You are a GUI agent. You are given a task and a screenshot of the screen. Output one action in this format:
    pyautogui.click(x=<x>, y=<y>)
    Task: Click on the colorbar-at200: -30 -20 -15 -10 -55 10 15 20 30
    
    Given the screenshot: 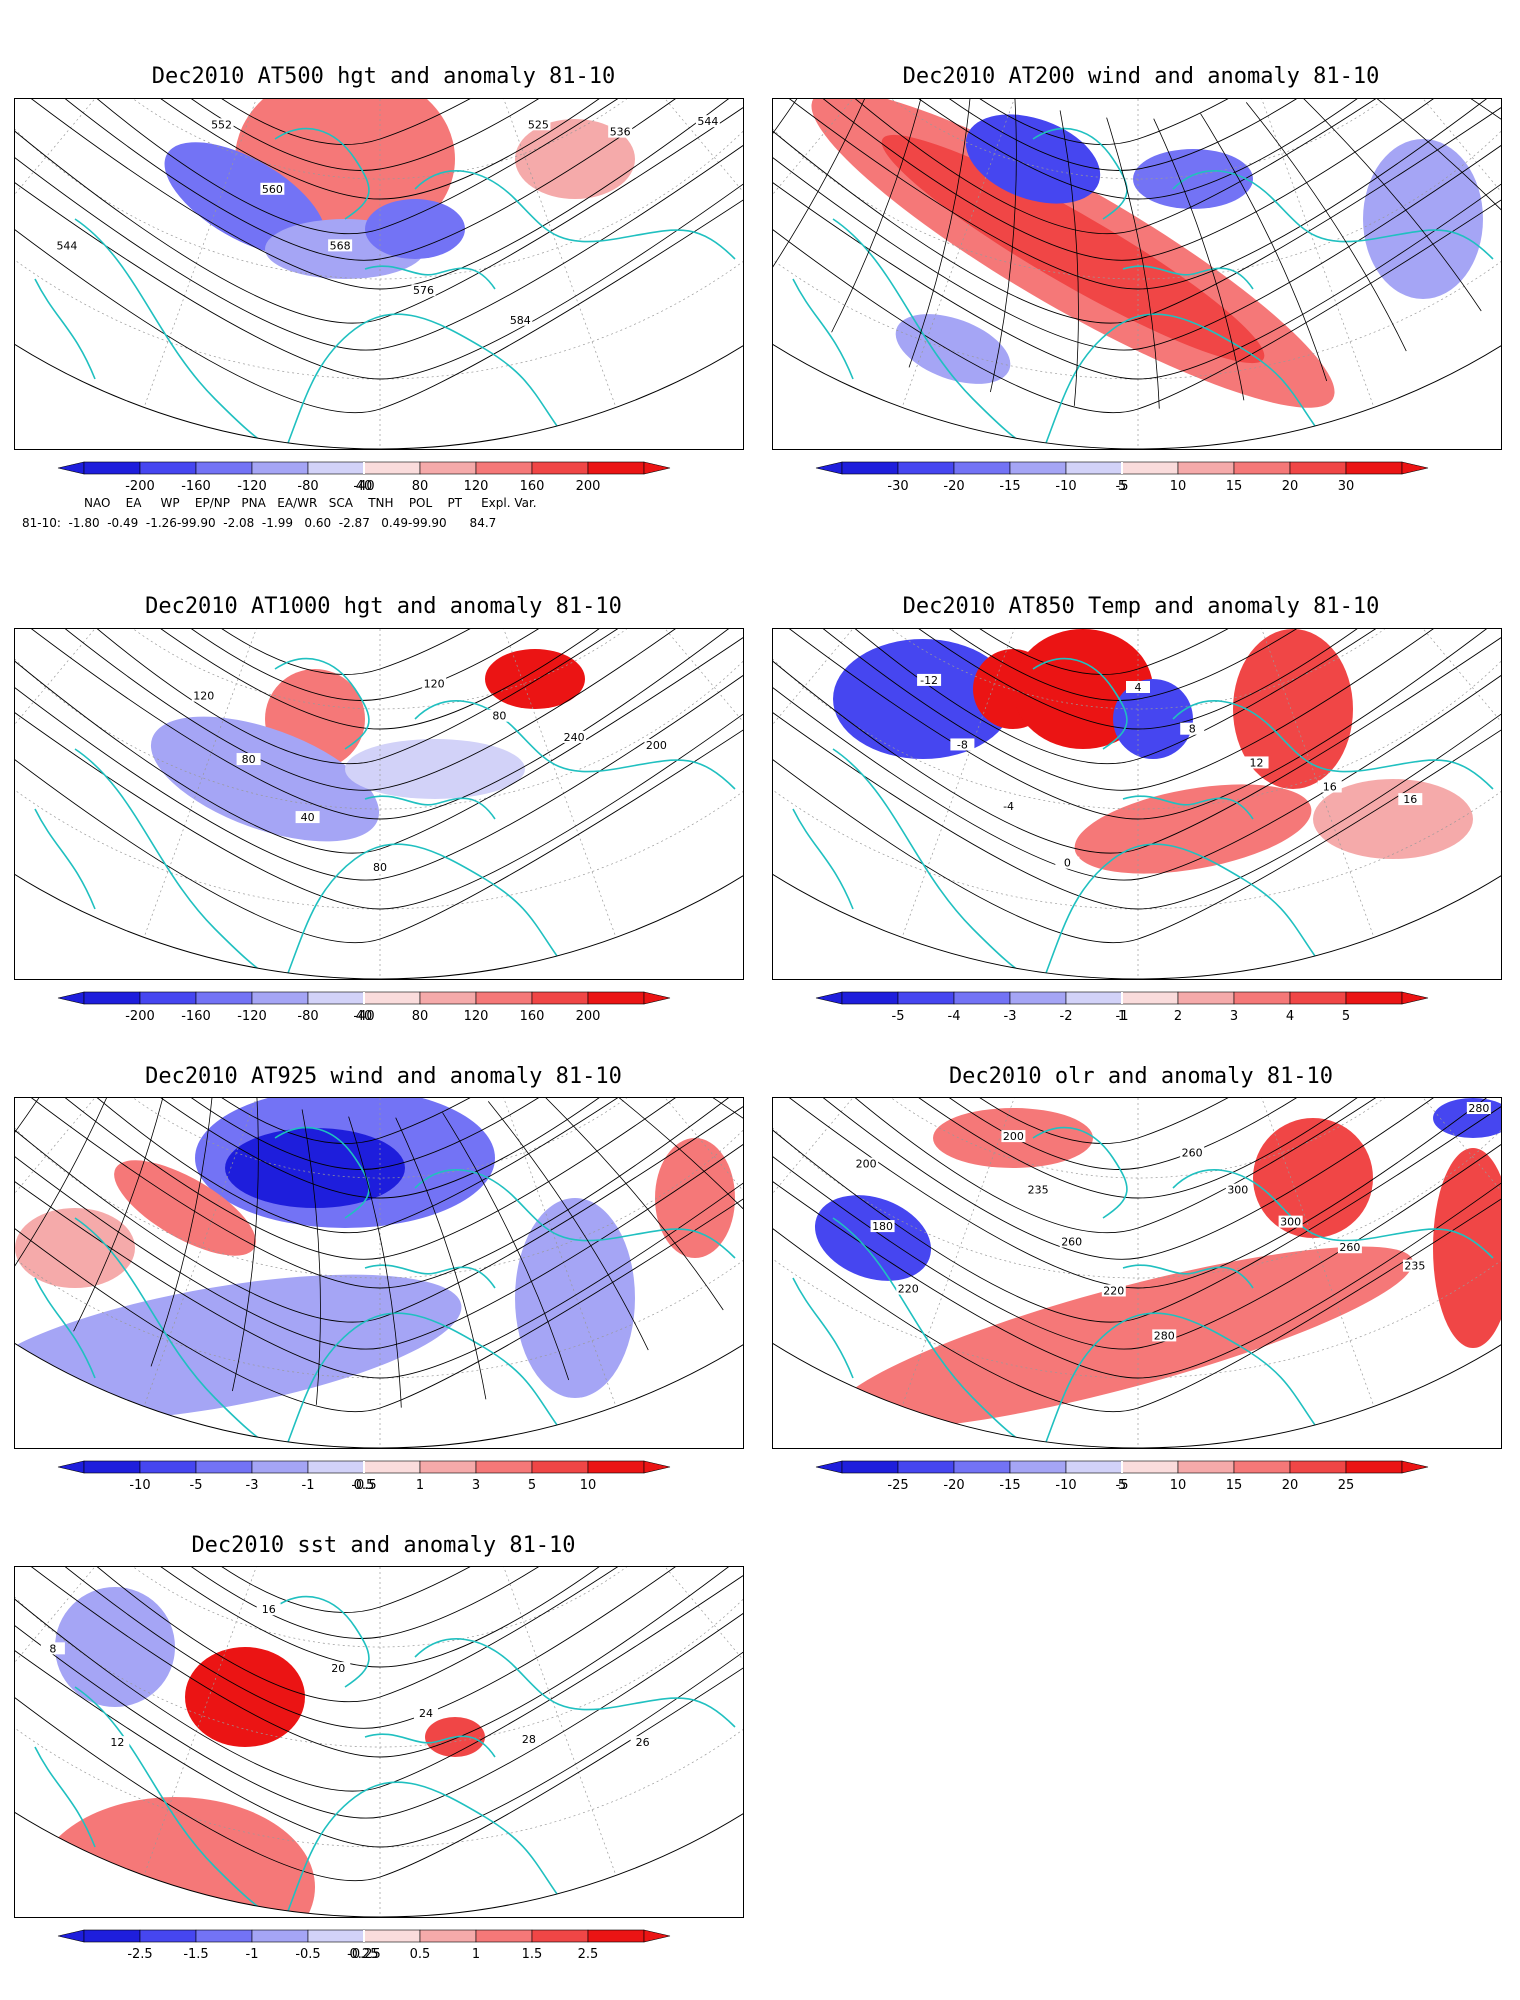 What is the action you would take?
    pyautogui.click(x=1122, y=477)
    